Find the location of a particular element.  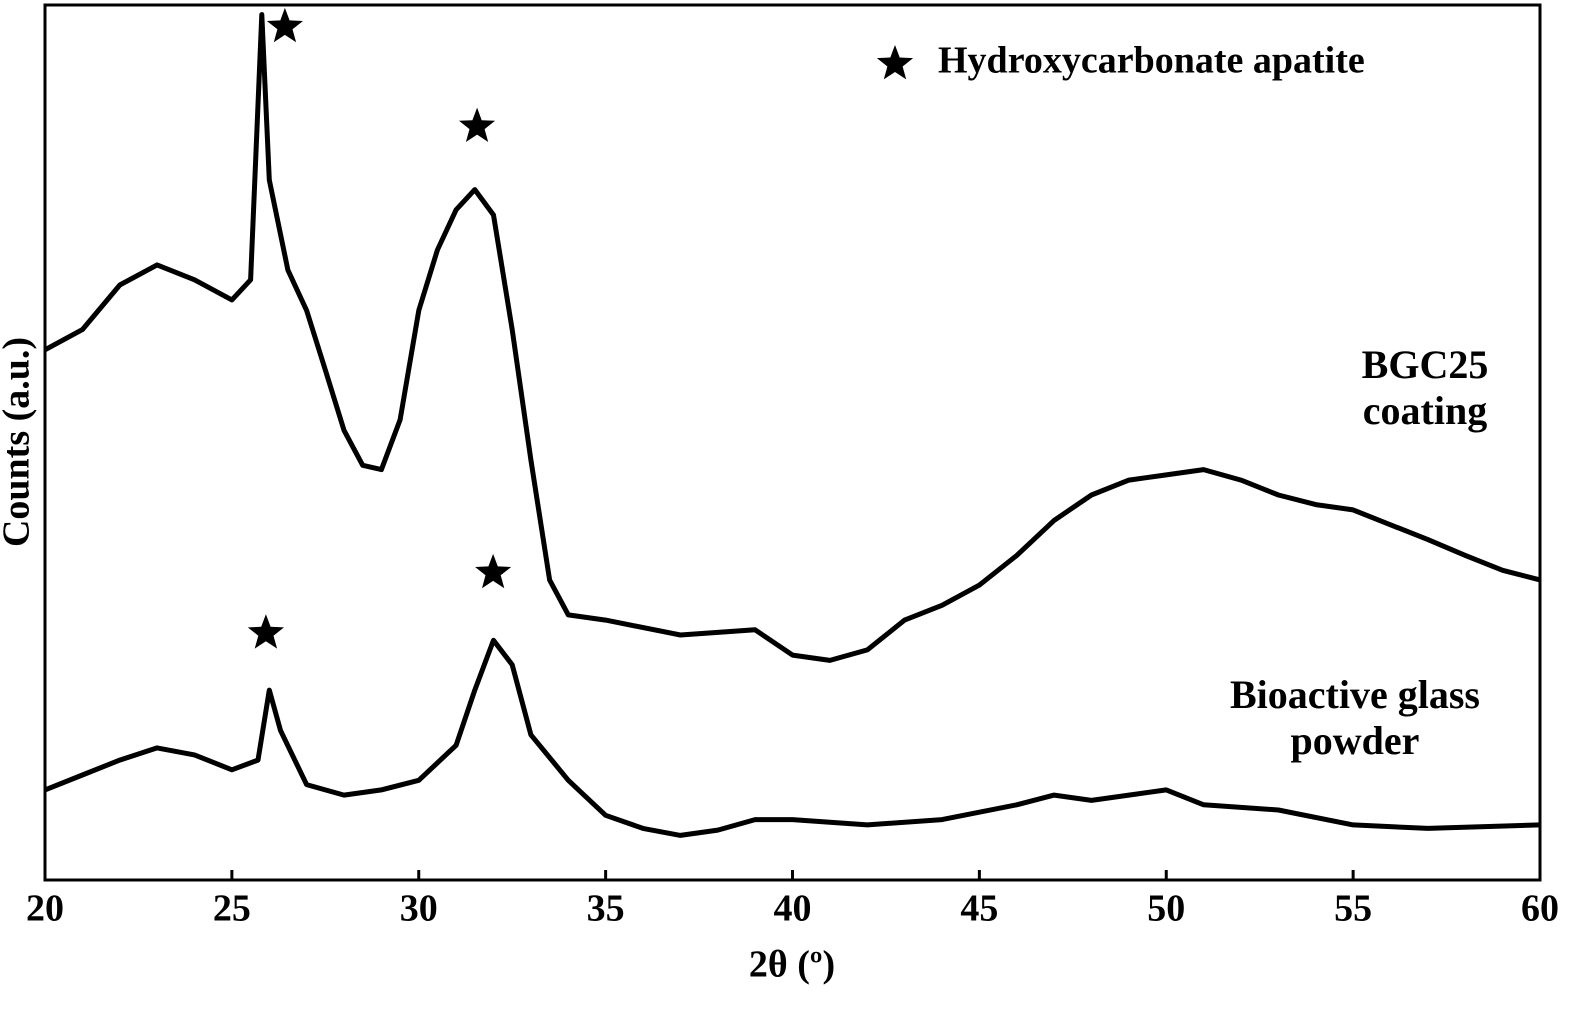

x-tick-label: 55 is located at coordinates (1353, 909).